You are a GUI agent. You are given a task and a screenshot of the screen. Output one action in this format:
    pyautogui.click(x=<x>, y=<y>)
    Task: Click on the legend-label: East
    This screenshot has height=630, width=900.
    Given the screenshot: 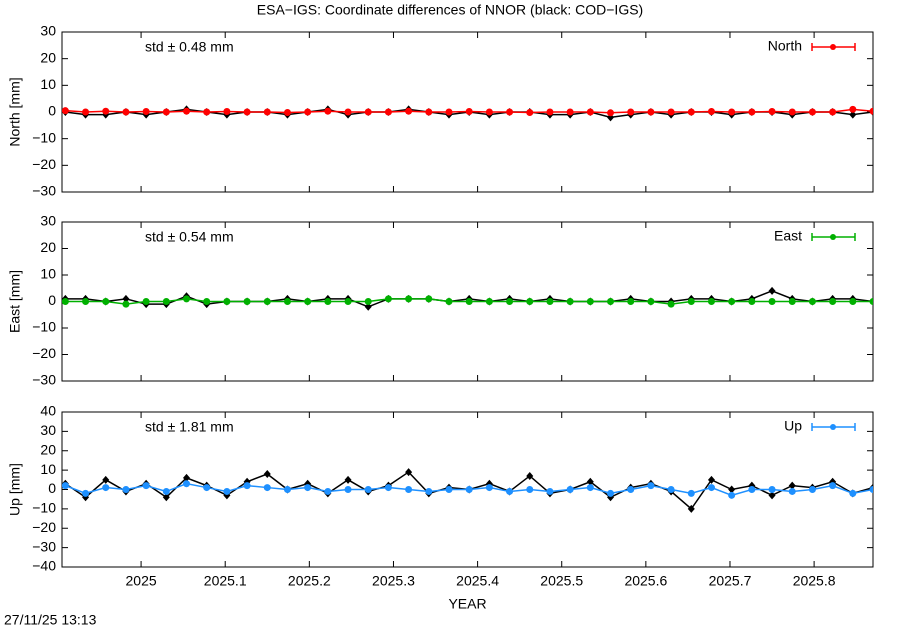 What is the action you would take?
    pyautogui.click(x=788, y=236)
    